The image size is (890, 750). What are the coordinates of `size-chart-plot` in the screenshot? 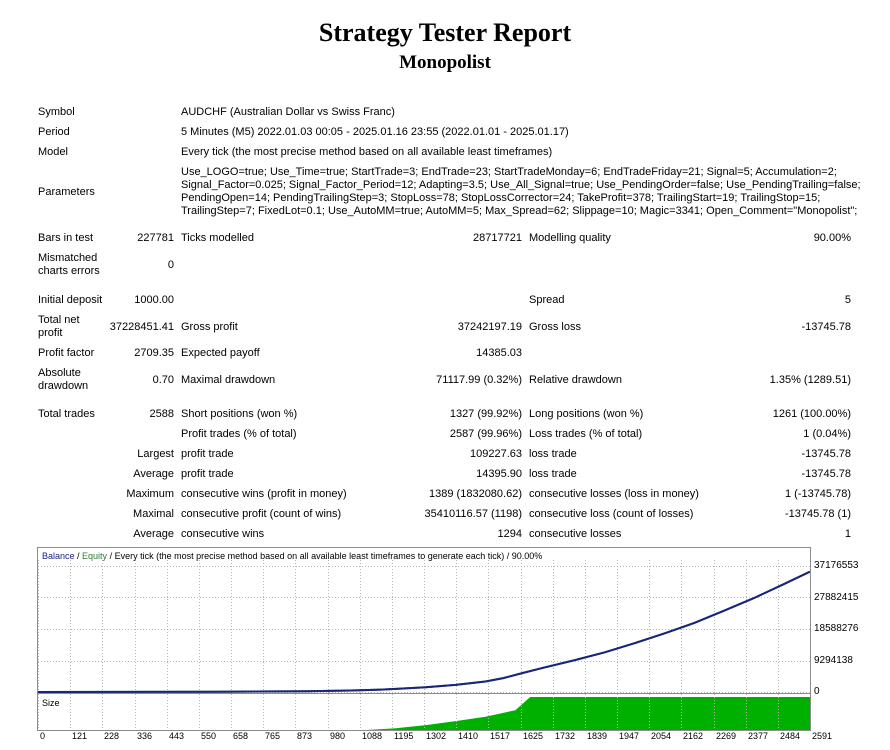 It's located at (424, 712).